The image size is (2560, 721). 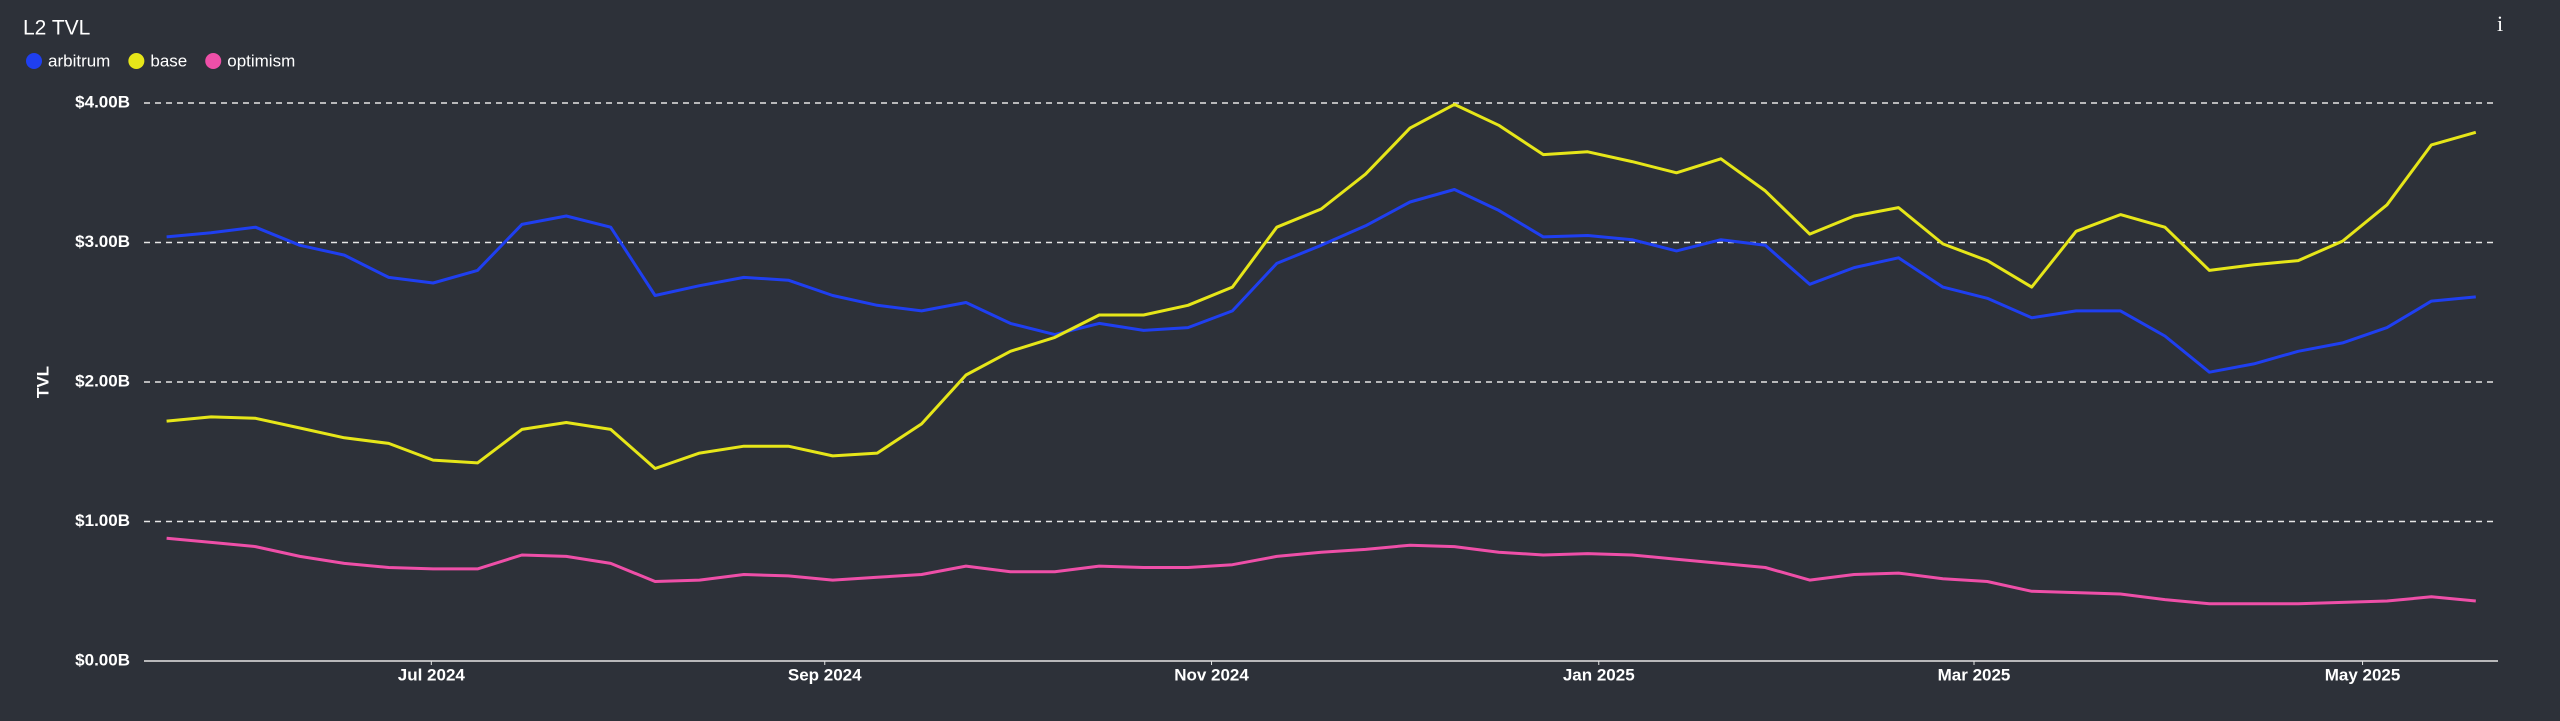 I want to click on y-axis-label: TVL, so click(x=42, y=382).